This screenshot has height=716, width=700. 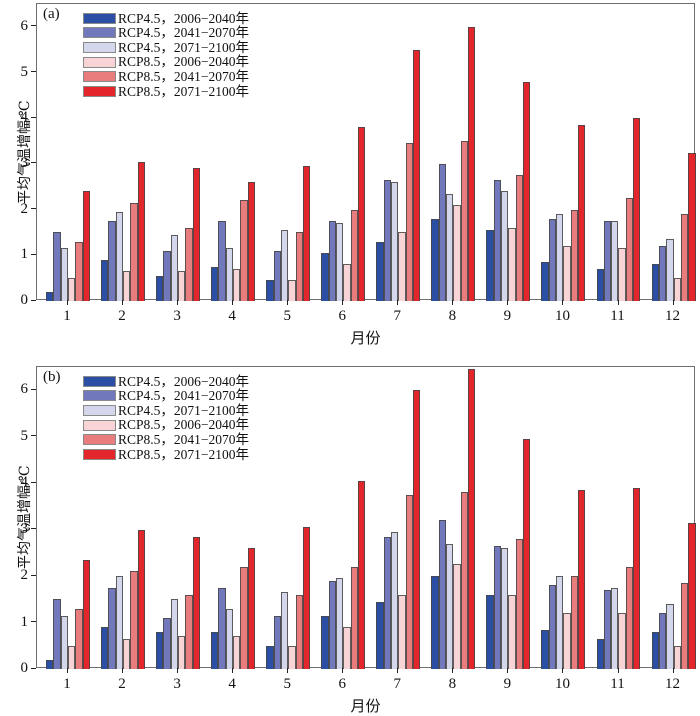 What do you see at coordinates (184, 76) in the screenshot?
I see `legend-label: RCP8.5，2041−2070年` at bounding box center [184, 76].